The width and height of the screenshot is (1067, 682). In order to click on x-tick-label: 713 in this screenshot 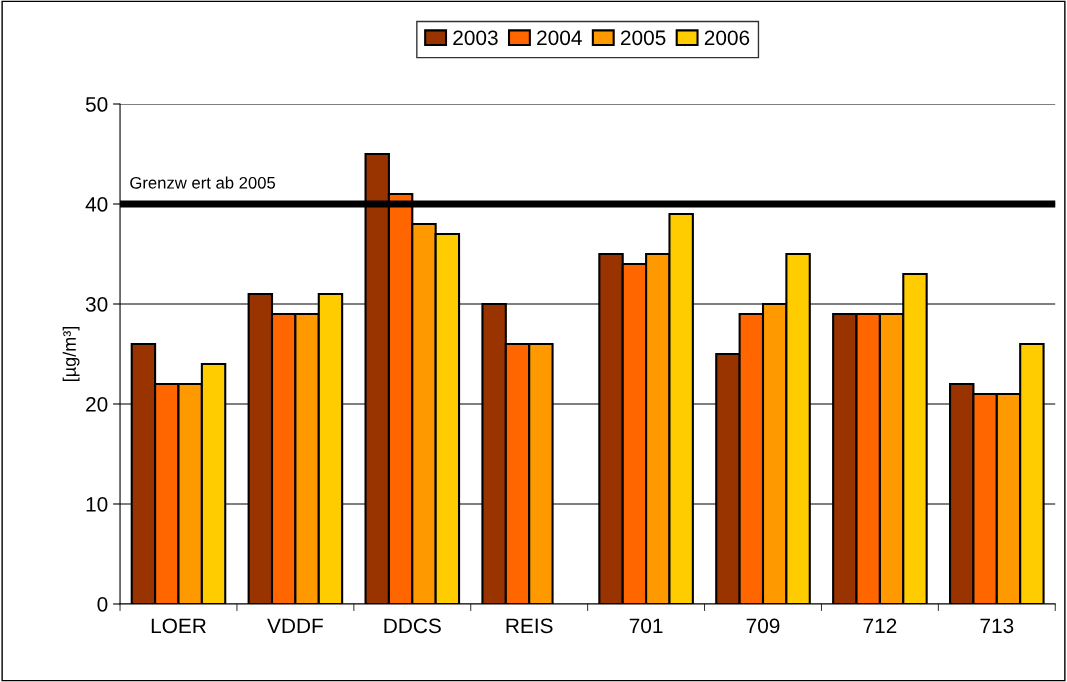, I will do `click(997, 626)`.